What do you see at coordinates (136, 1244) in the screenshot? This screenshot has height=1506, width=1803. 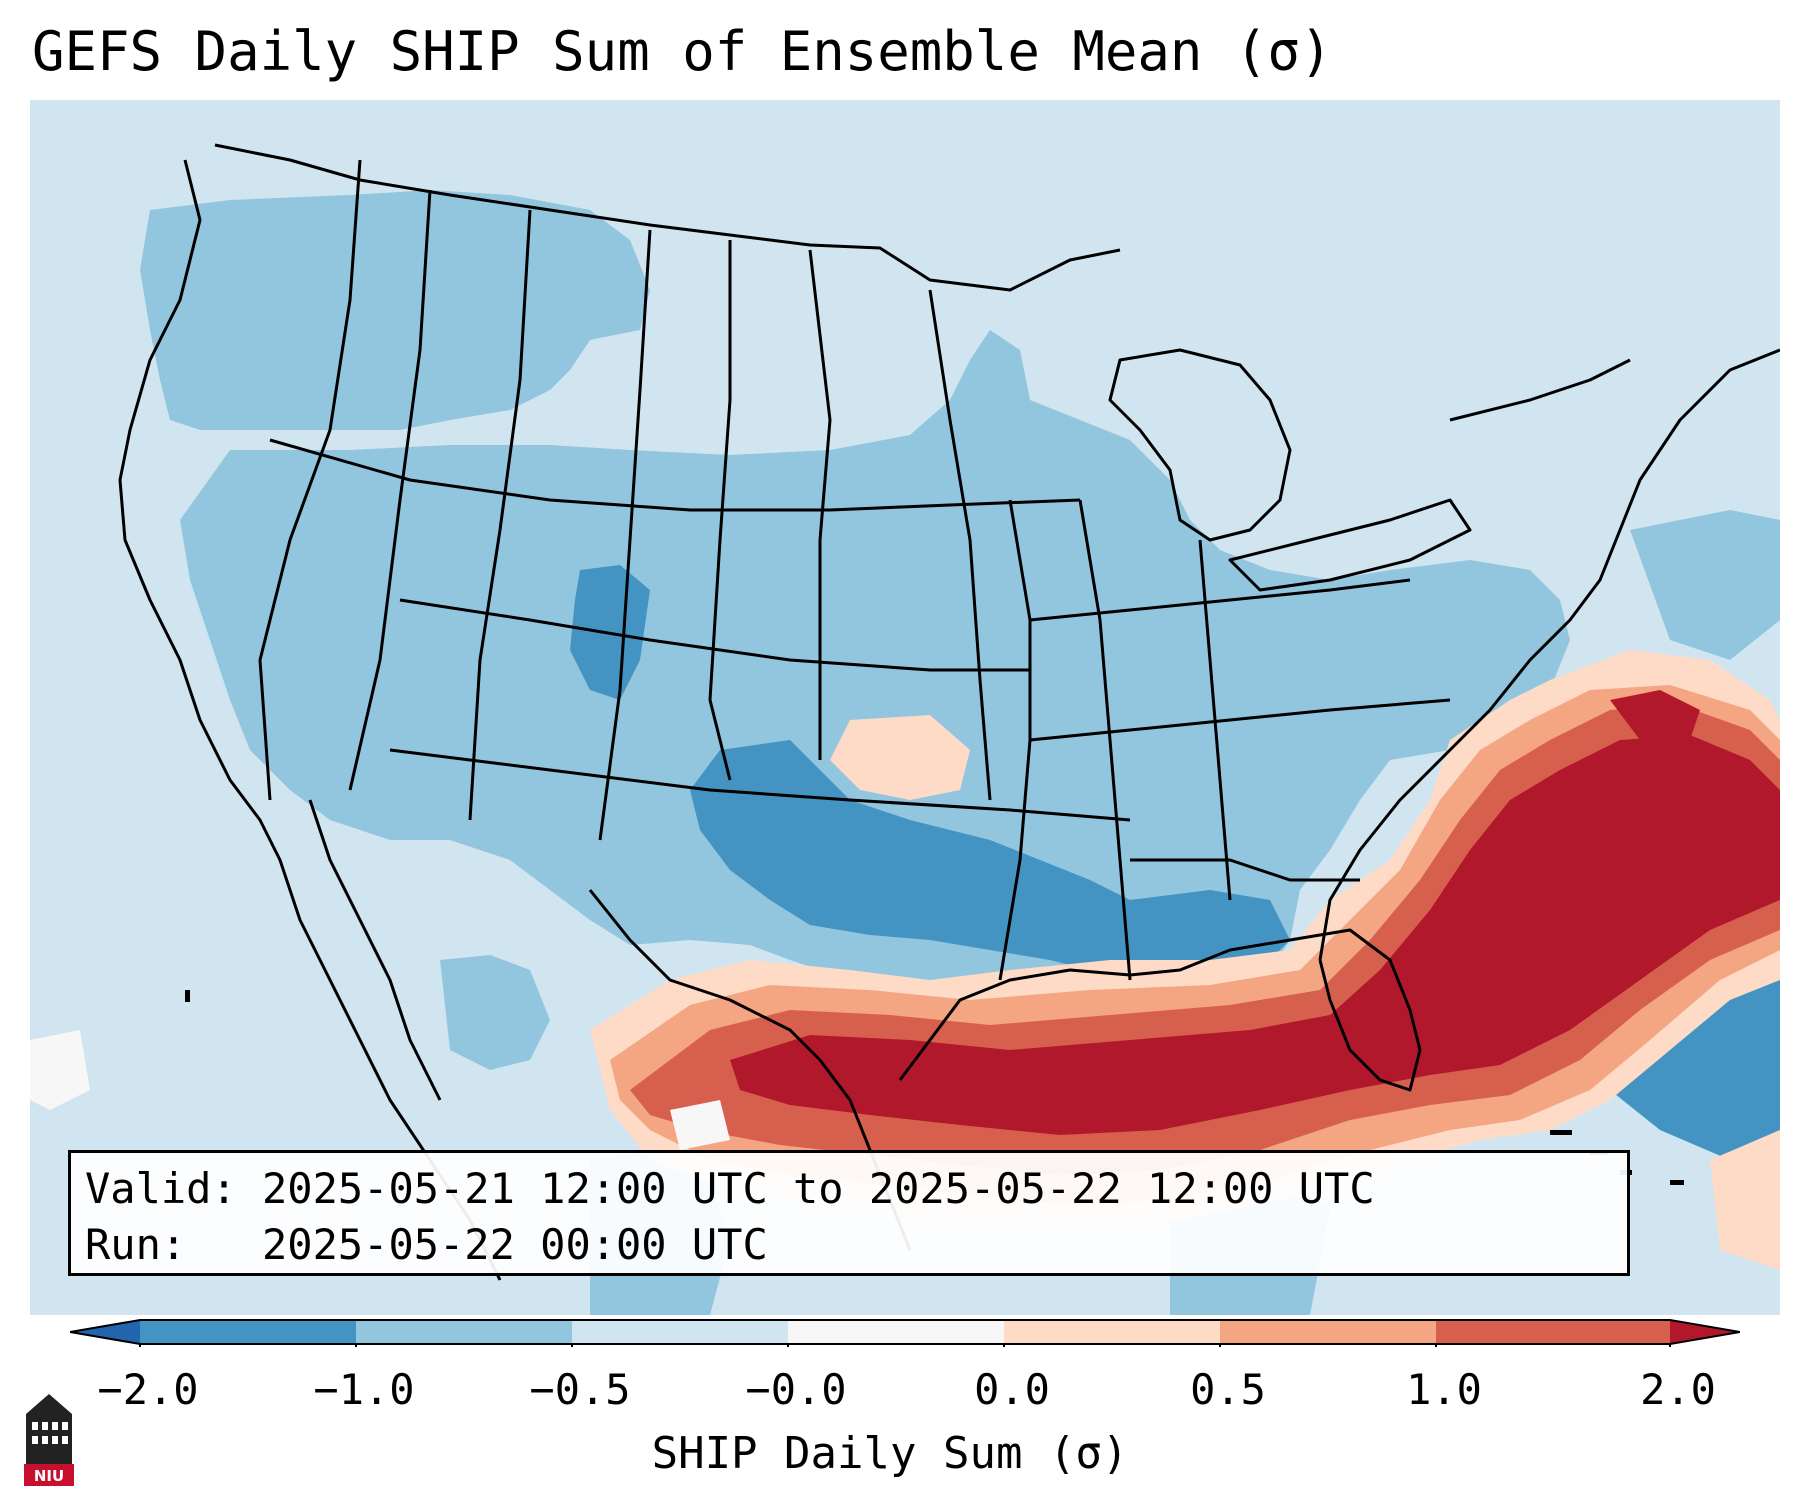 I see `run-label: Run:` at bounding box center [136, 1244].